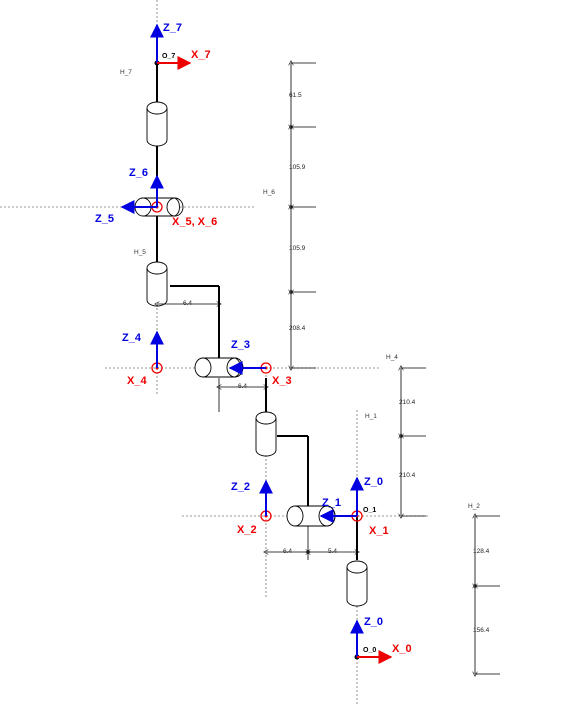  What do you see at coordinates (187, 303) in the screenshot?
I see `dim-offset-upper: 6.4` at bounding box center [187, 303].